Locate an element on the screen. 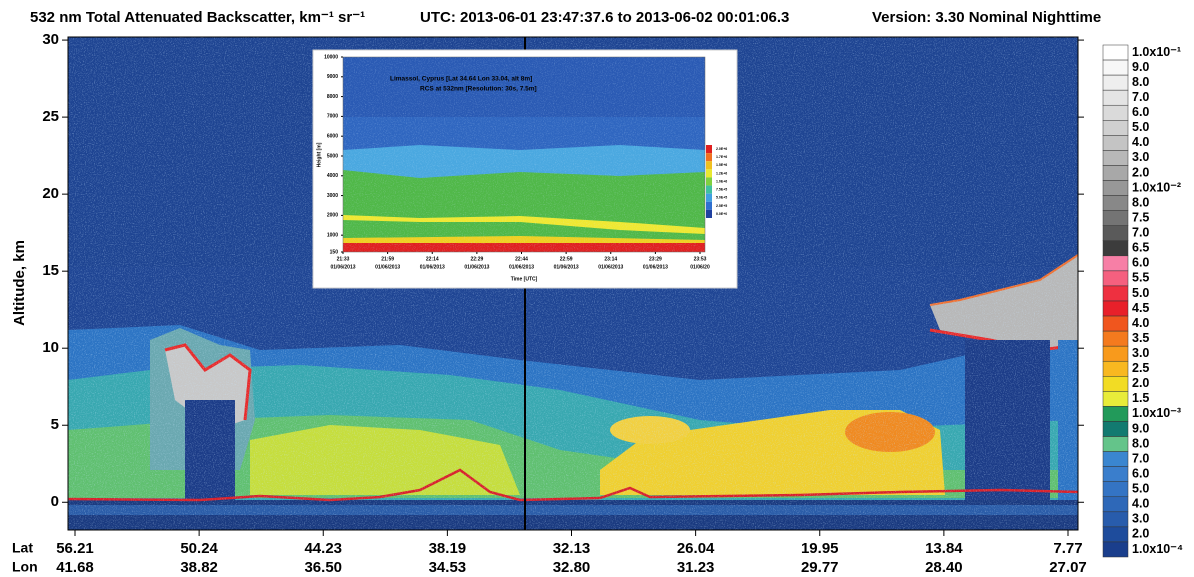 Image resolution: width=1194 pixels, height=577 pixels. y-tick-label: 150 is located at coordinates (334, 252).